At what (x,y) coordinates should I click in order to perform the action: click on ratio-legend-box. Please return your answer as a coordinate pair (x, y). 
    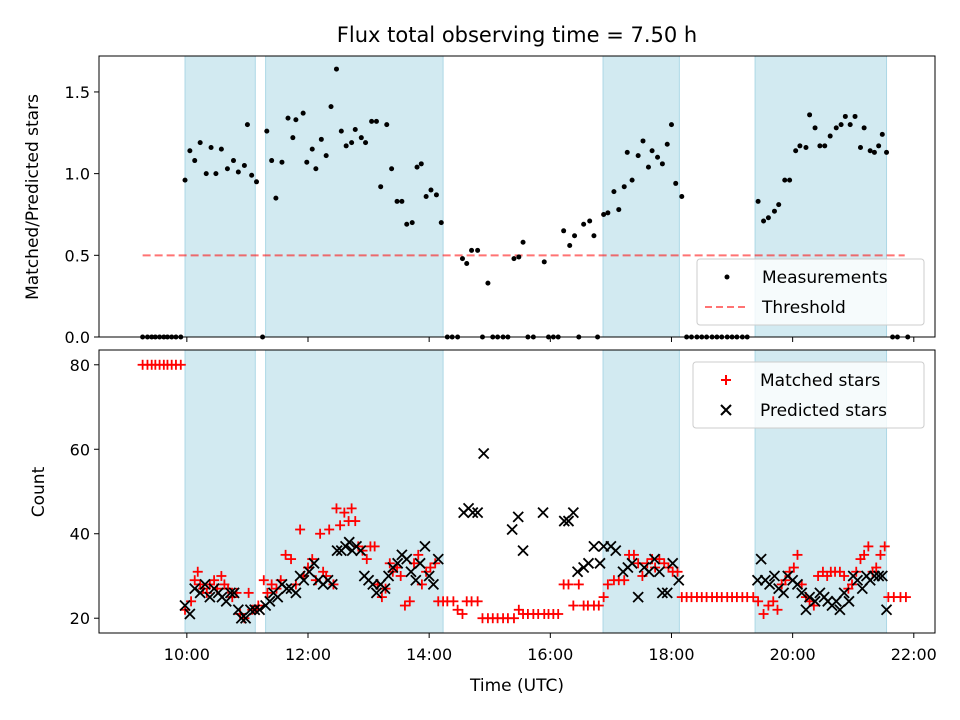
    Looking at the image, I should click on (810, 292).